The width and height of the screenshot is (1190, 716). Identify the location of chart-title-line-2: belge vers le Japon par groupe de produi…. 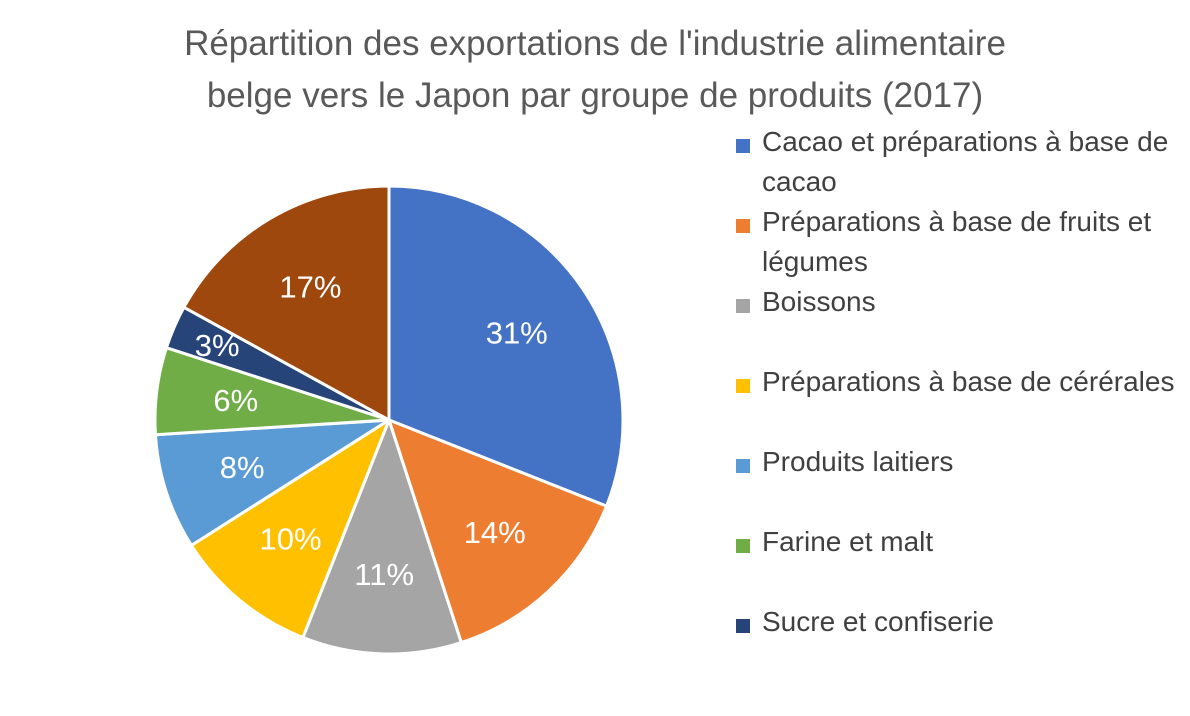
(595, 95).